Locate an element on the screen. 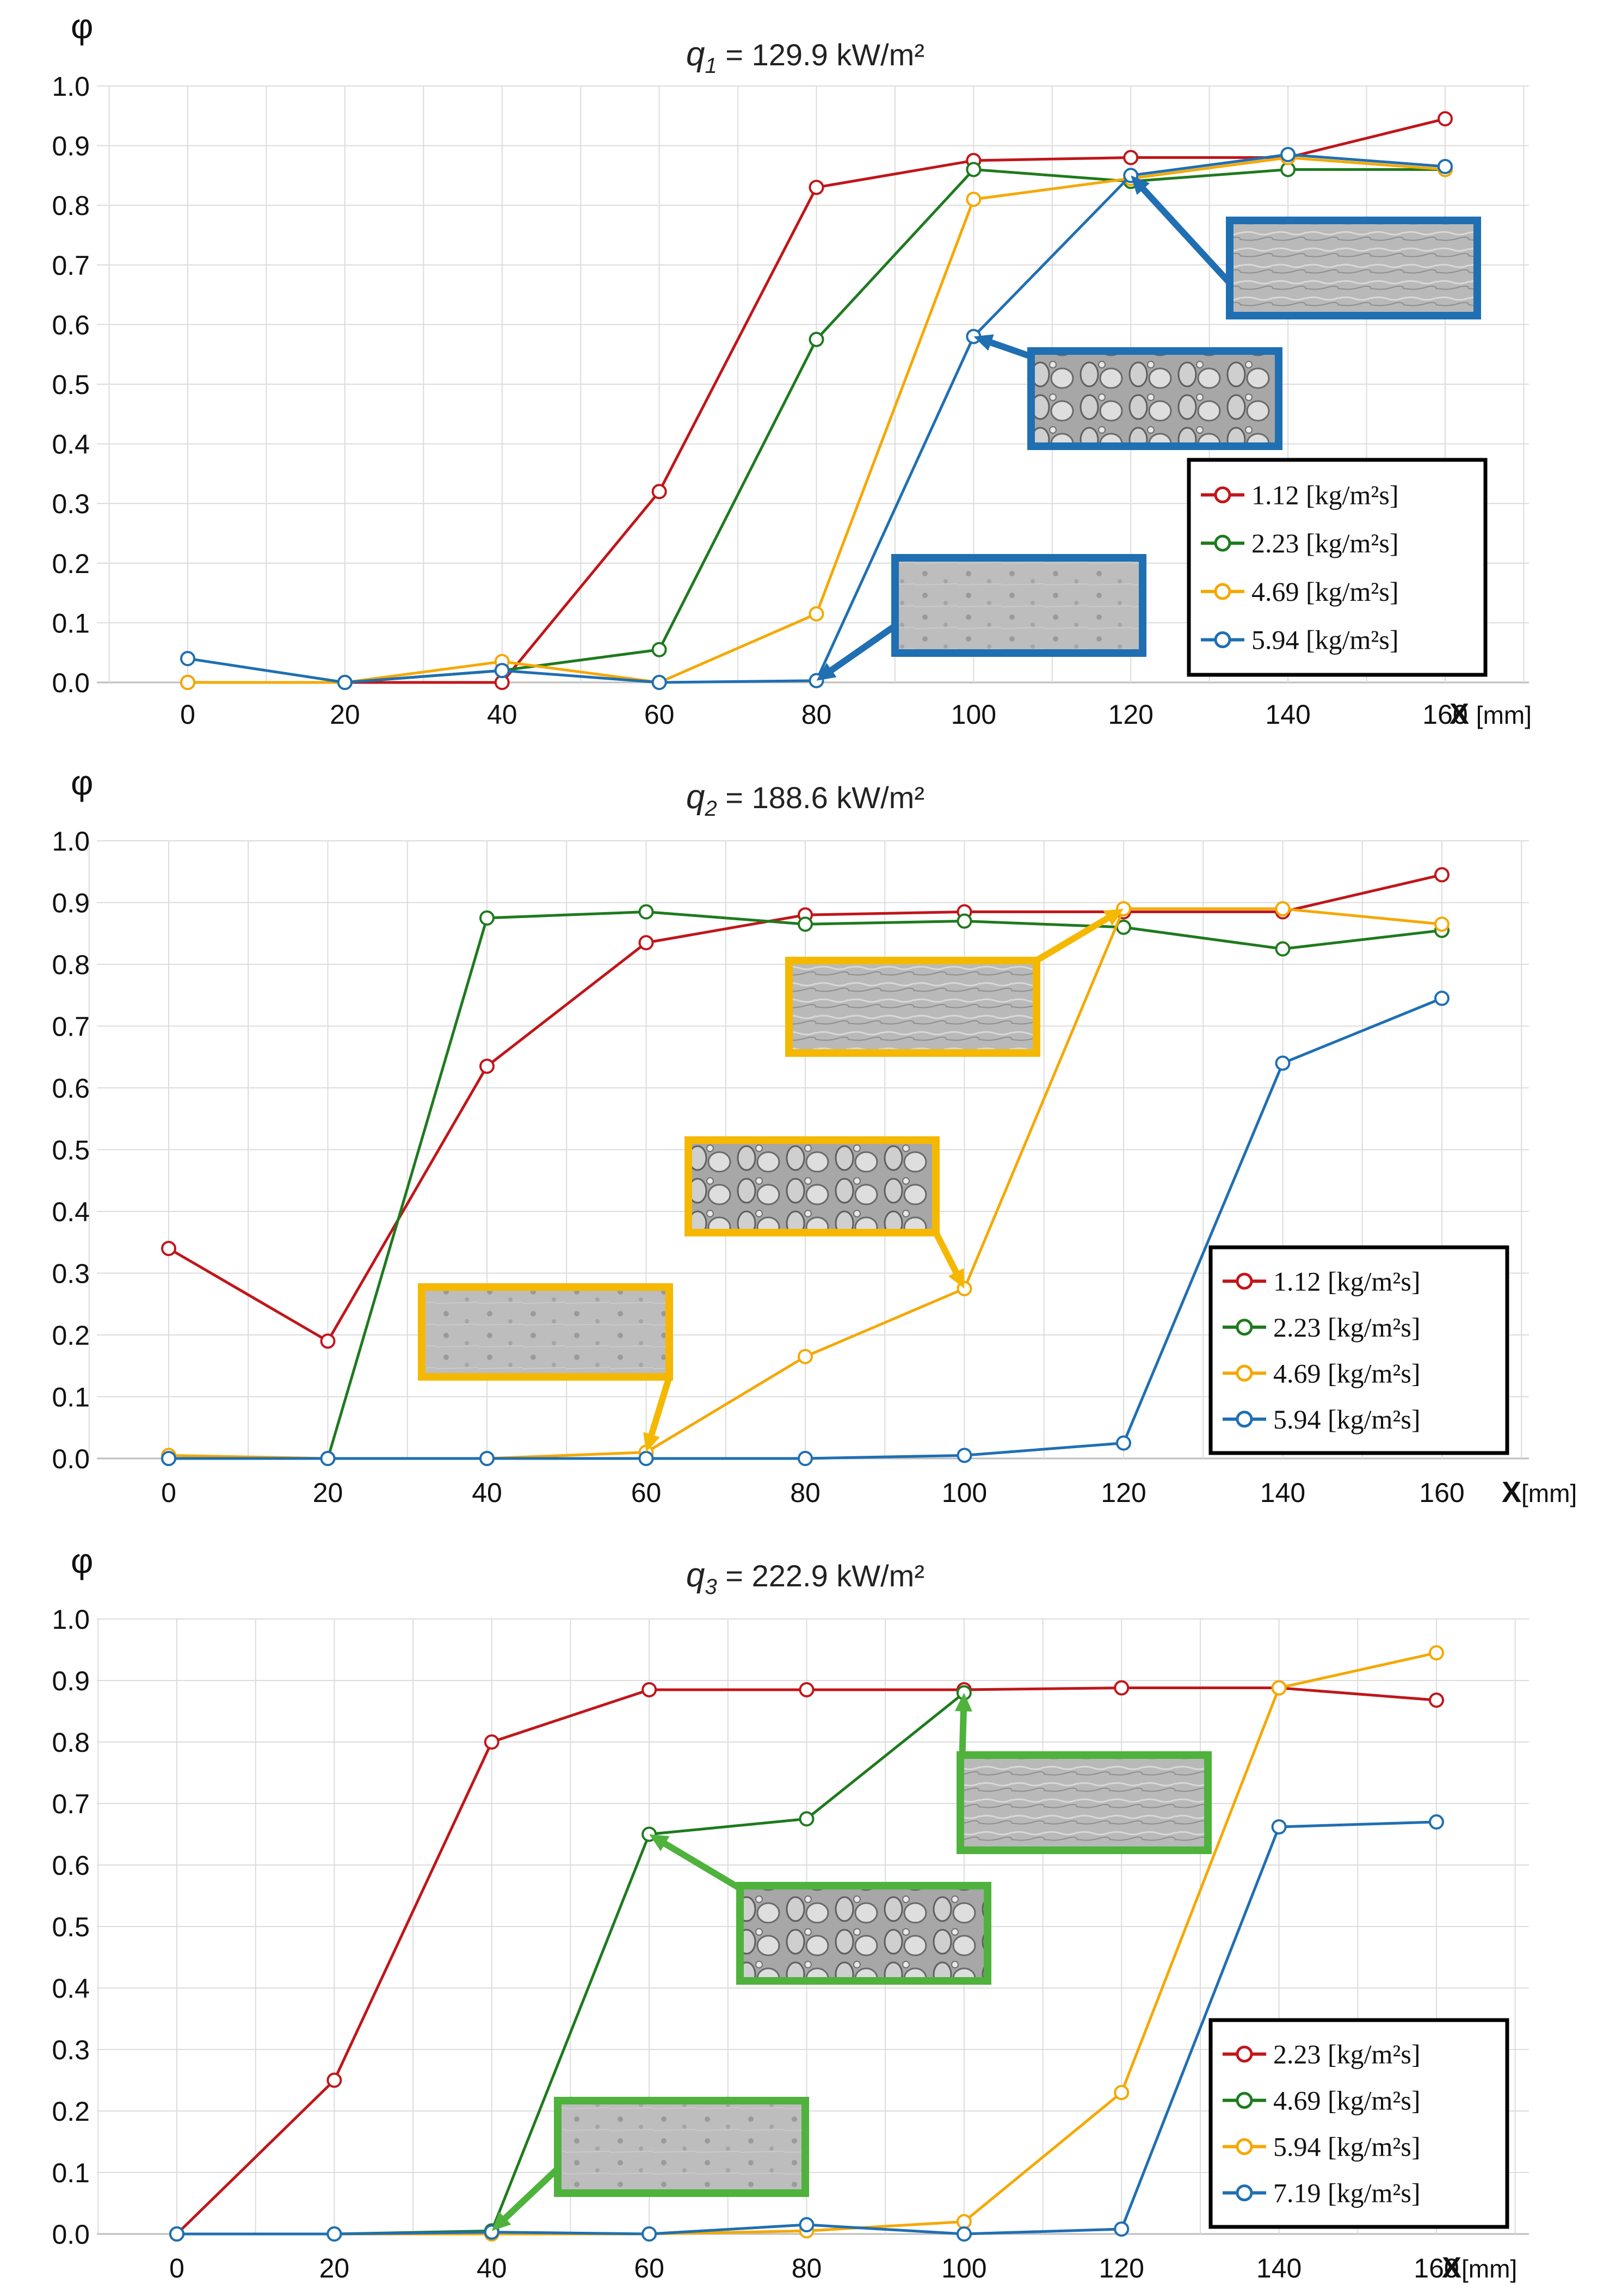 Image resolution: width=1616 pixels, height=2296 pixels. y-tick-label: 0.2 is located at coordinates (71, 2111).